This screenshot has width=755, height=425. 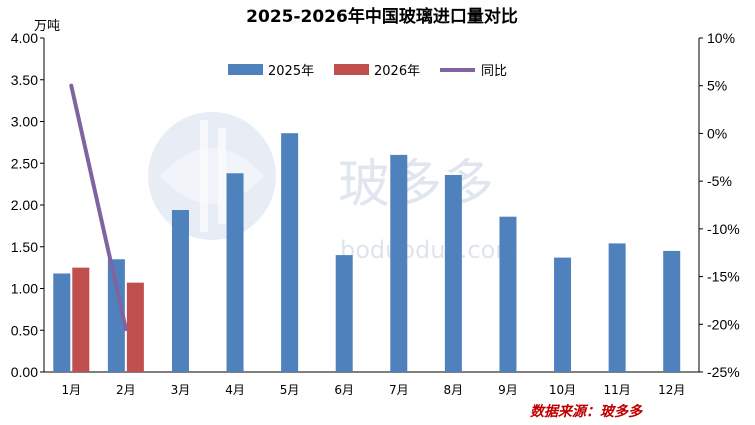 I want to click on legend: 2025年 2026年 同比, so click(x=367, y=71).